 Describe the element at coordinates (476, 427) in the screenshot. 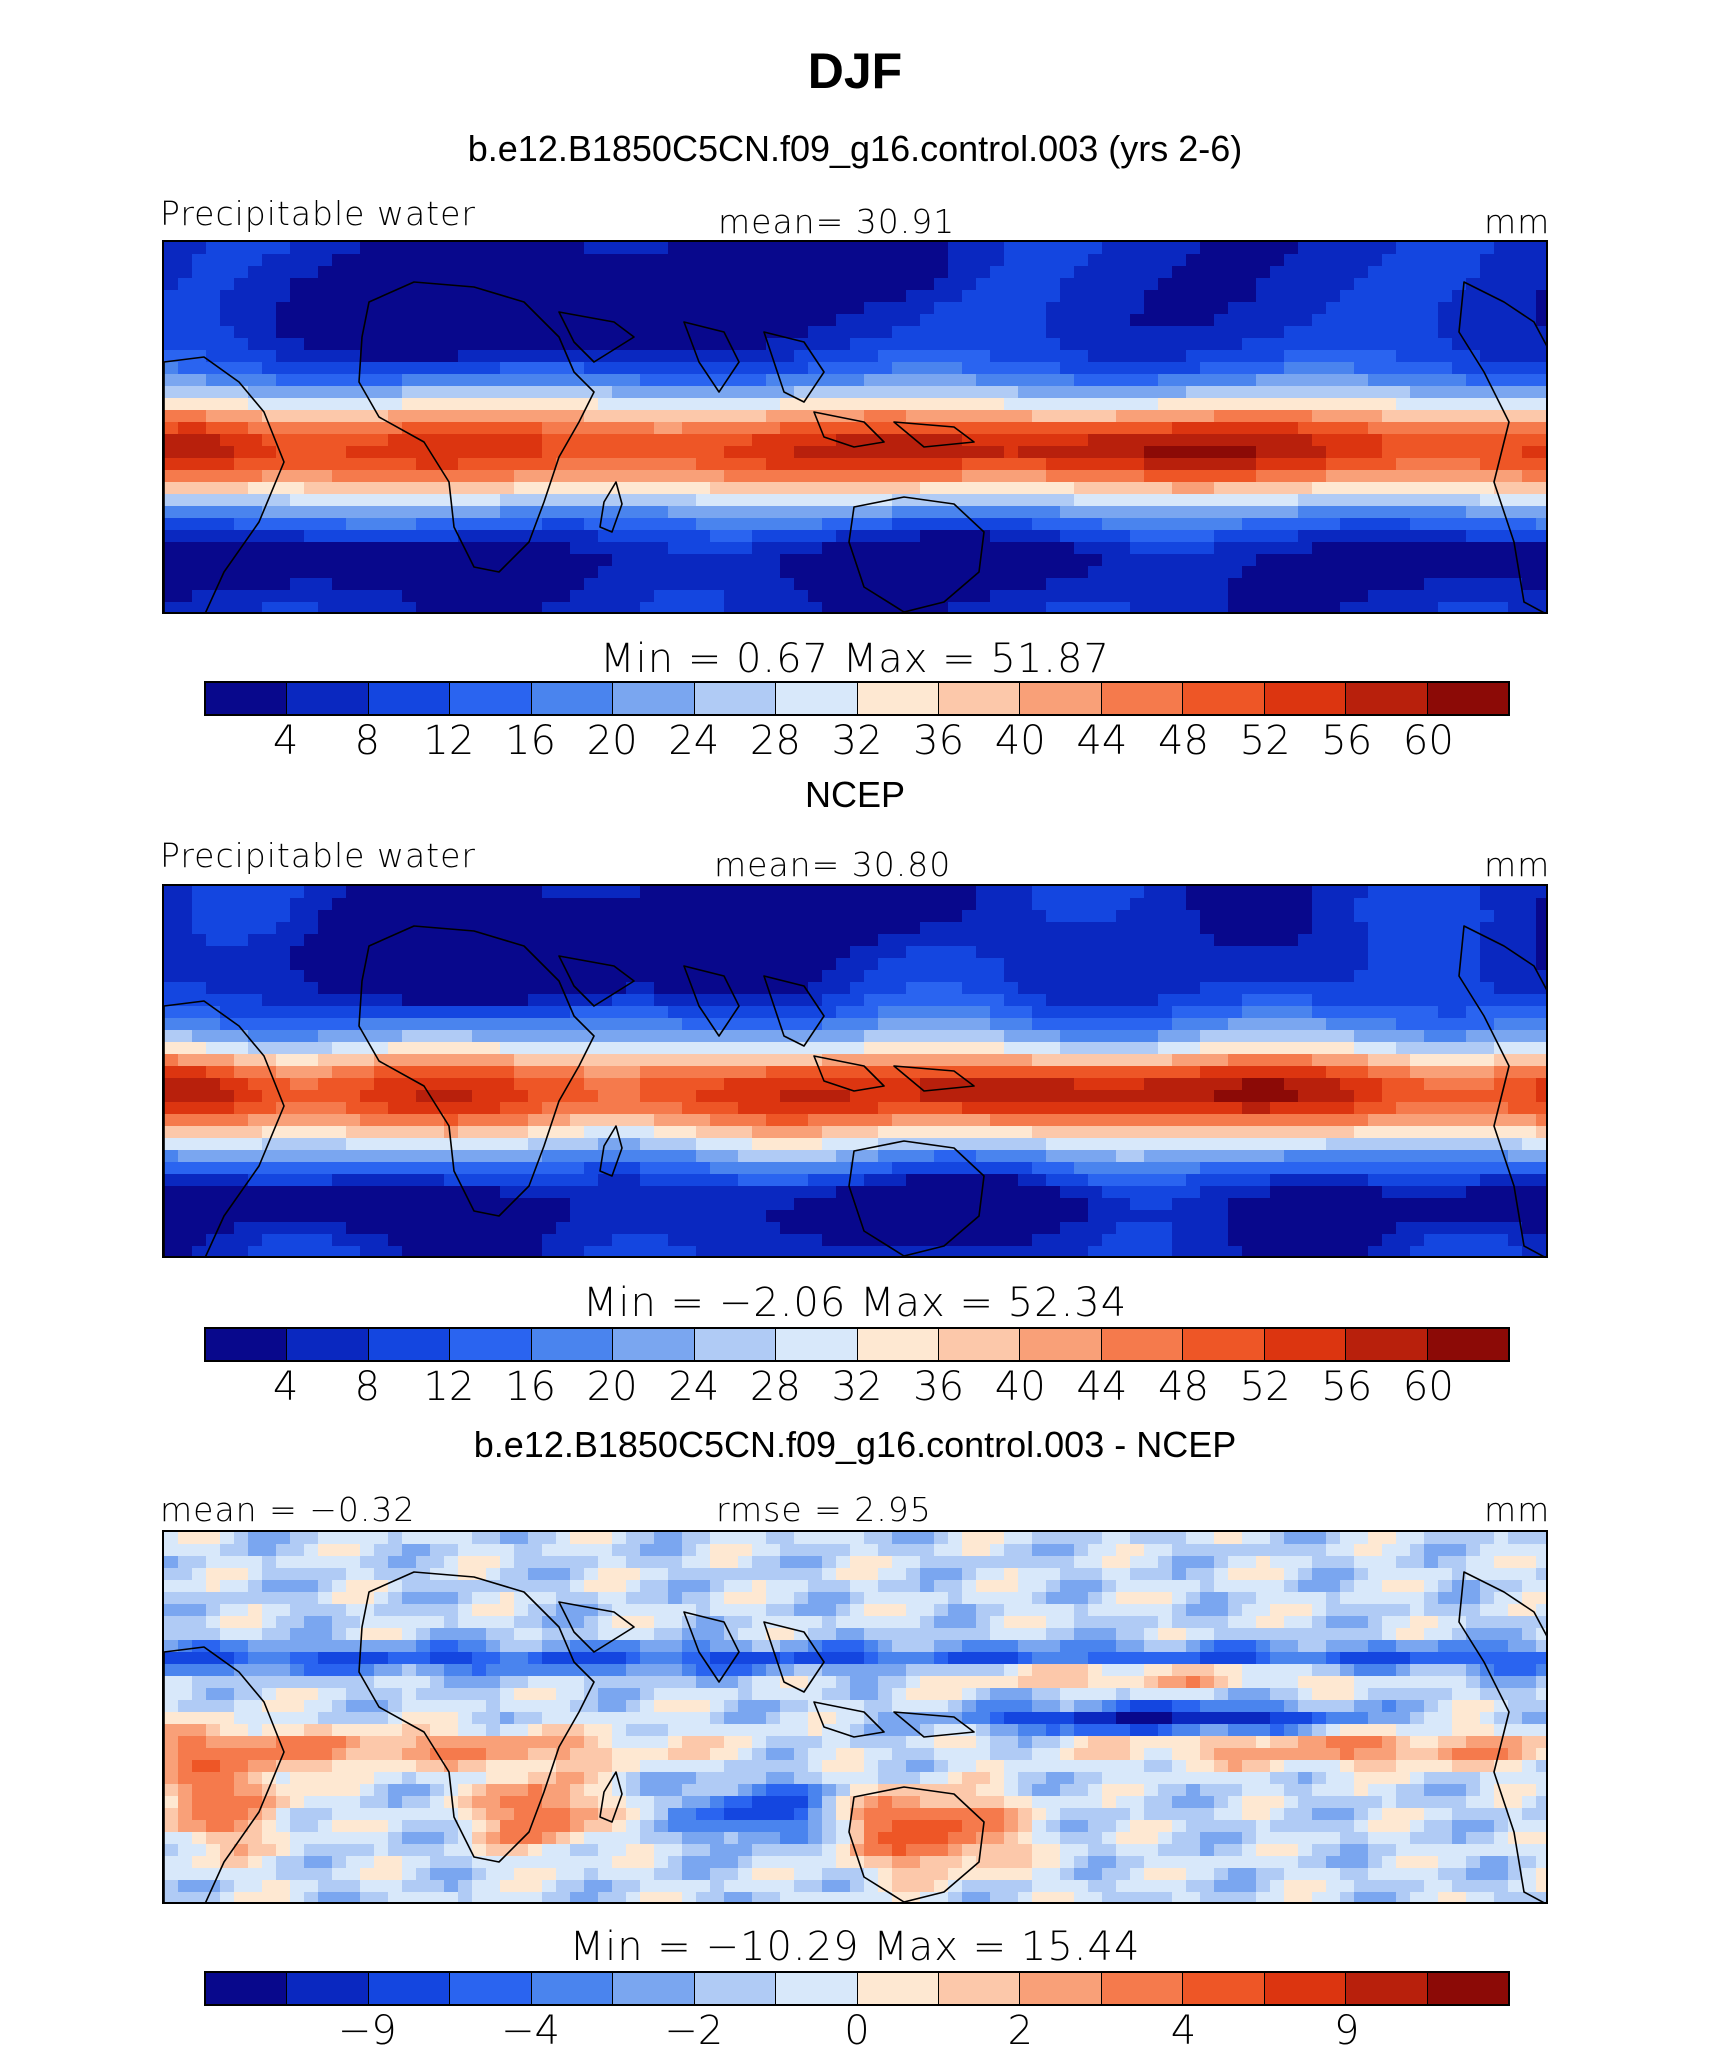

I see `coastline` at that location.